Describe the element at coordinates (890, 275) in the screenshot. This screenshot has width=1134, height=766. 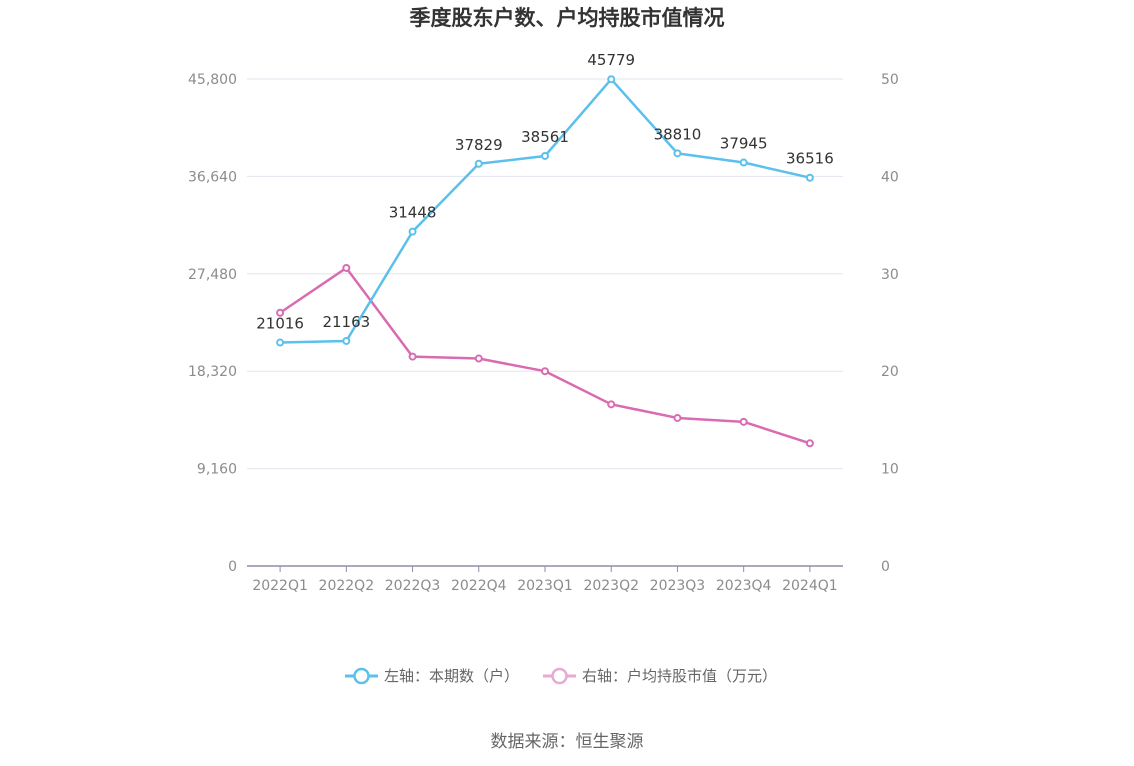
I see `right-tick-label: 30` at that location.